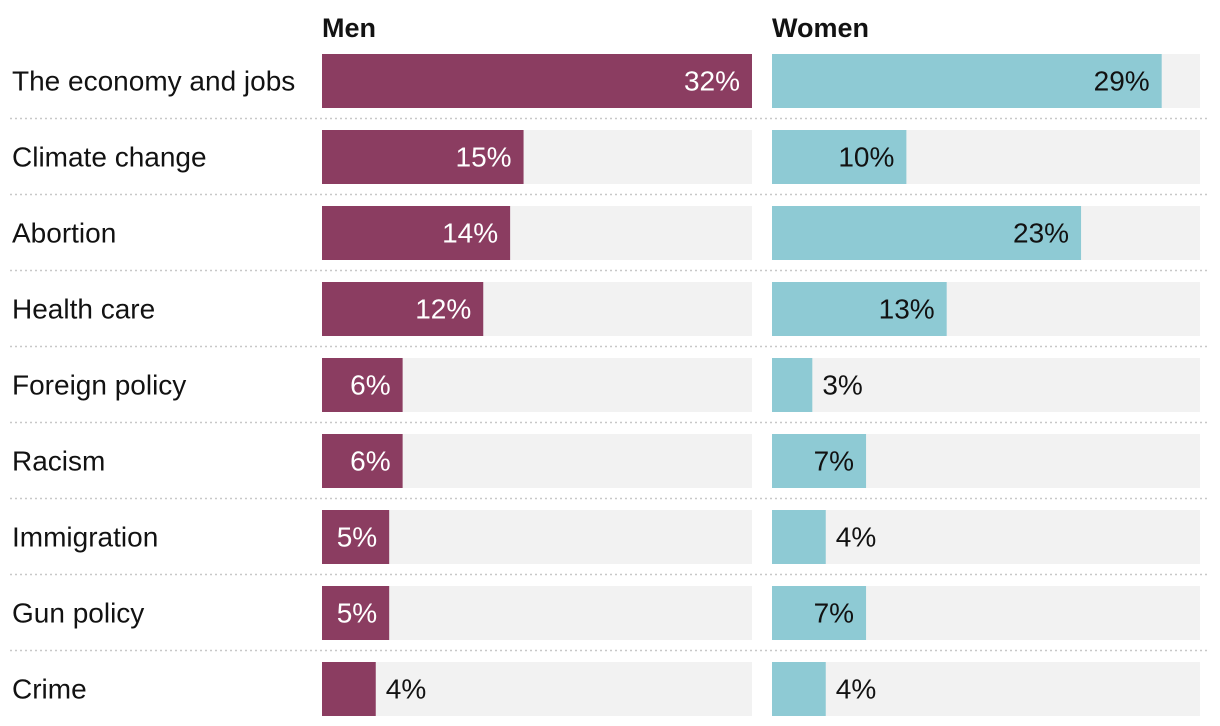  I want to click on panel-title-women: Women, so click(820, 28).